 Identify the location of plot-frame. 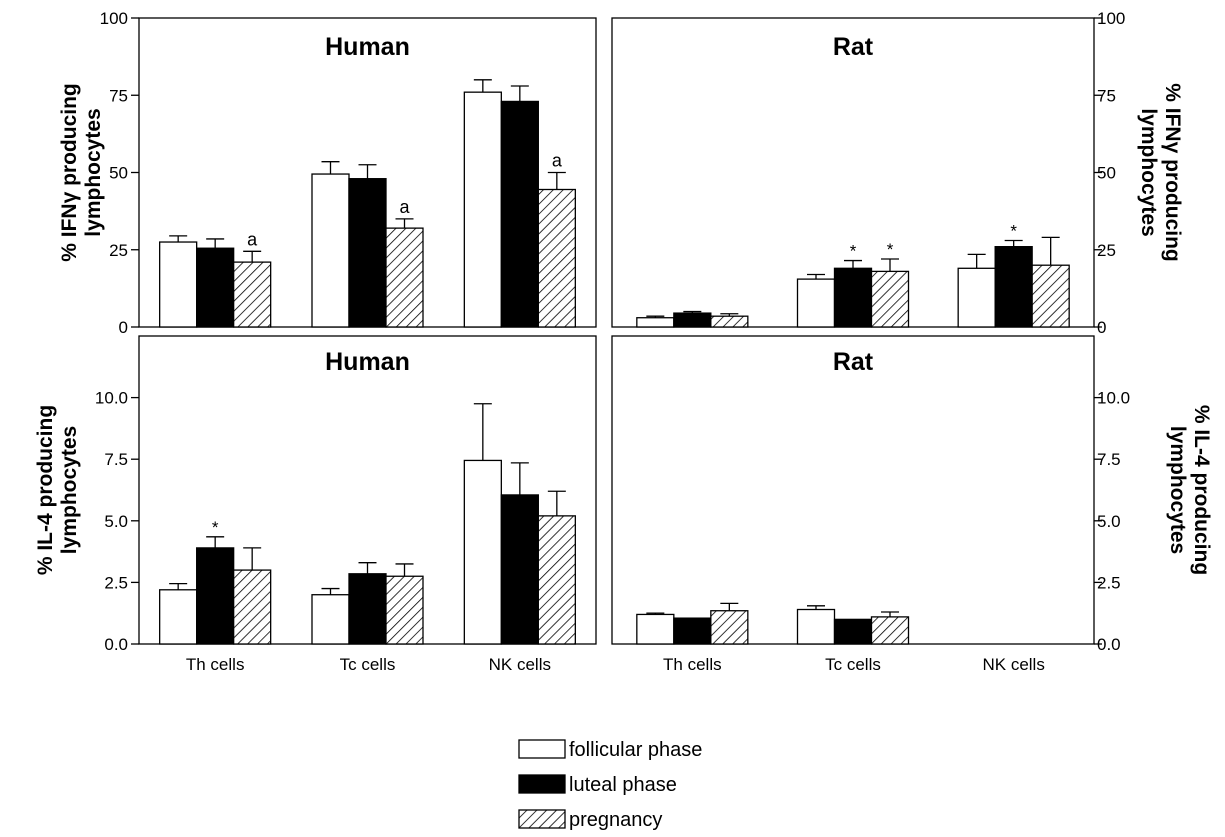
(853, 490).